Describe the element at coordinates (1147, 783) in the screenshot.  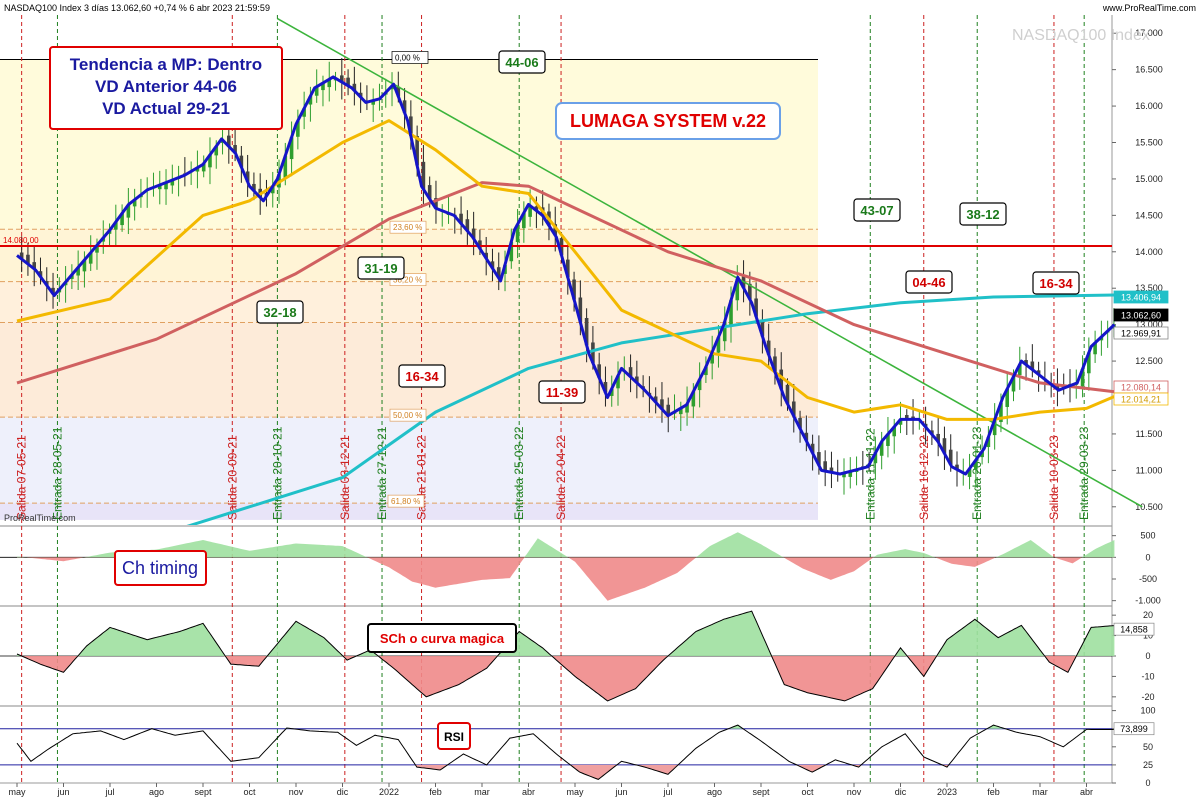
I see `rsi-tick-label: 0` at that location.